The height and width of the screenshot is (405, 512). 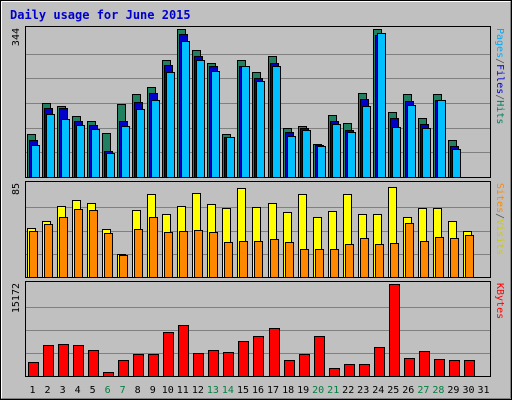 What do you see at coordinates (393, 390) in the screenshot?
I see `x-tick-label-day-25: 25` at bounding box center [393, 390].